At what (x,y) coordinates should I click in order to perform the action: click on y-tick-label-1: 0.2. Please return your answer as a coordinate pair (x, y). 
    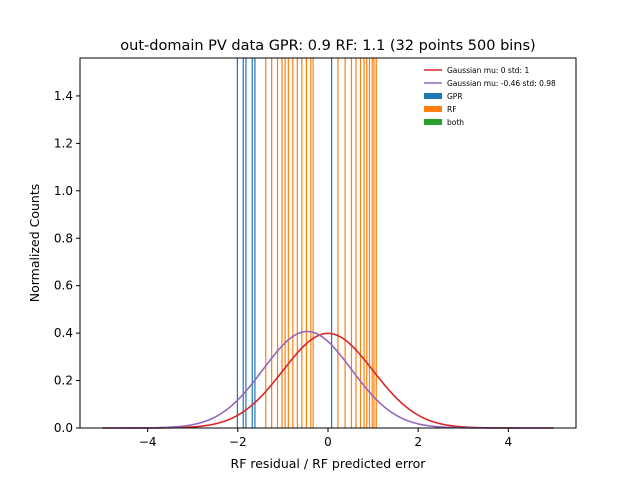
    Looking at the image, I should click on (63, 381).